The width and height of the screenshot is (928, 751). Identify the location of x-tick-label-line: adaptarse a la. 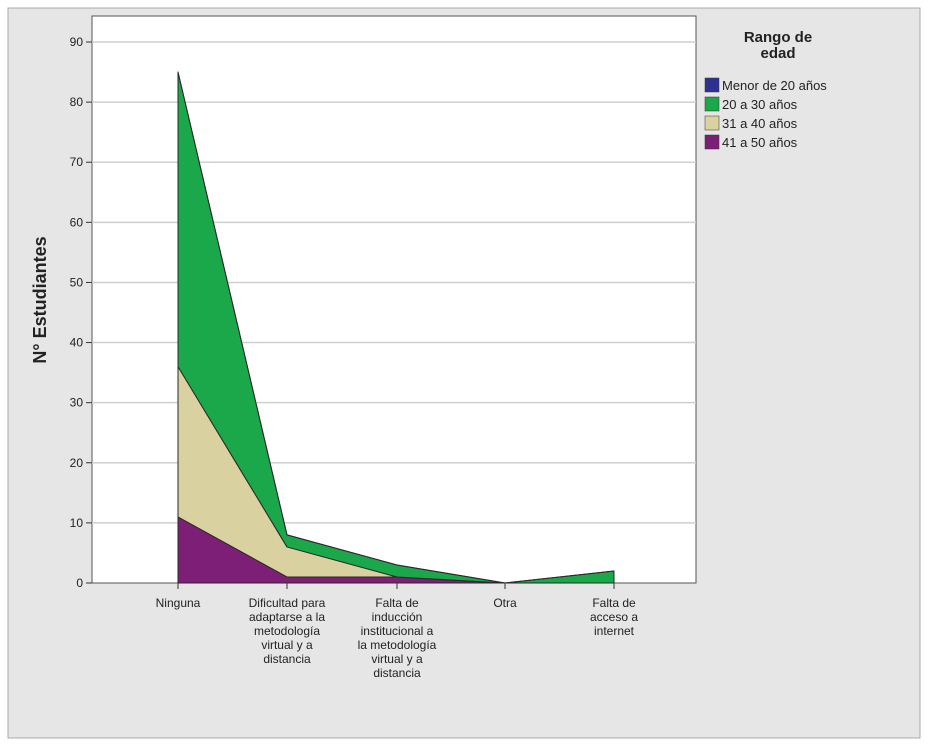
(287, 617).